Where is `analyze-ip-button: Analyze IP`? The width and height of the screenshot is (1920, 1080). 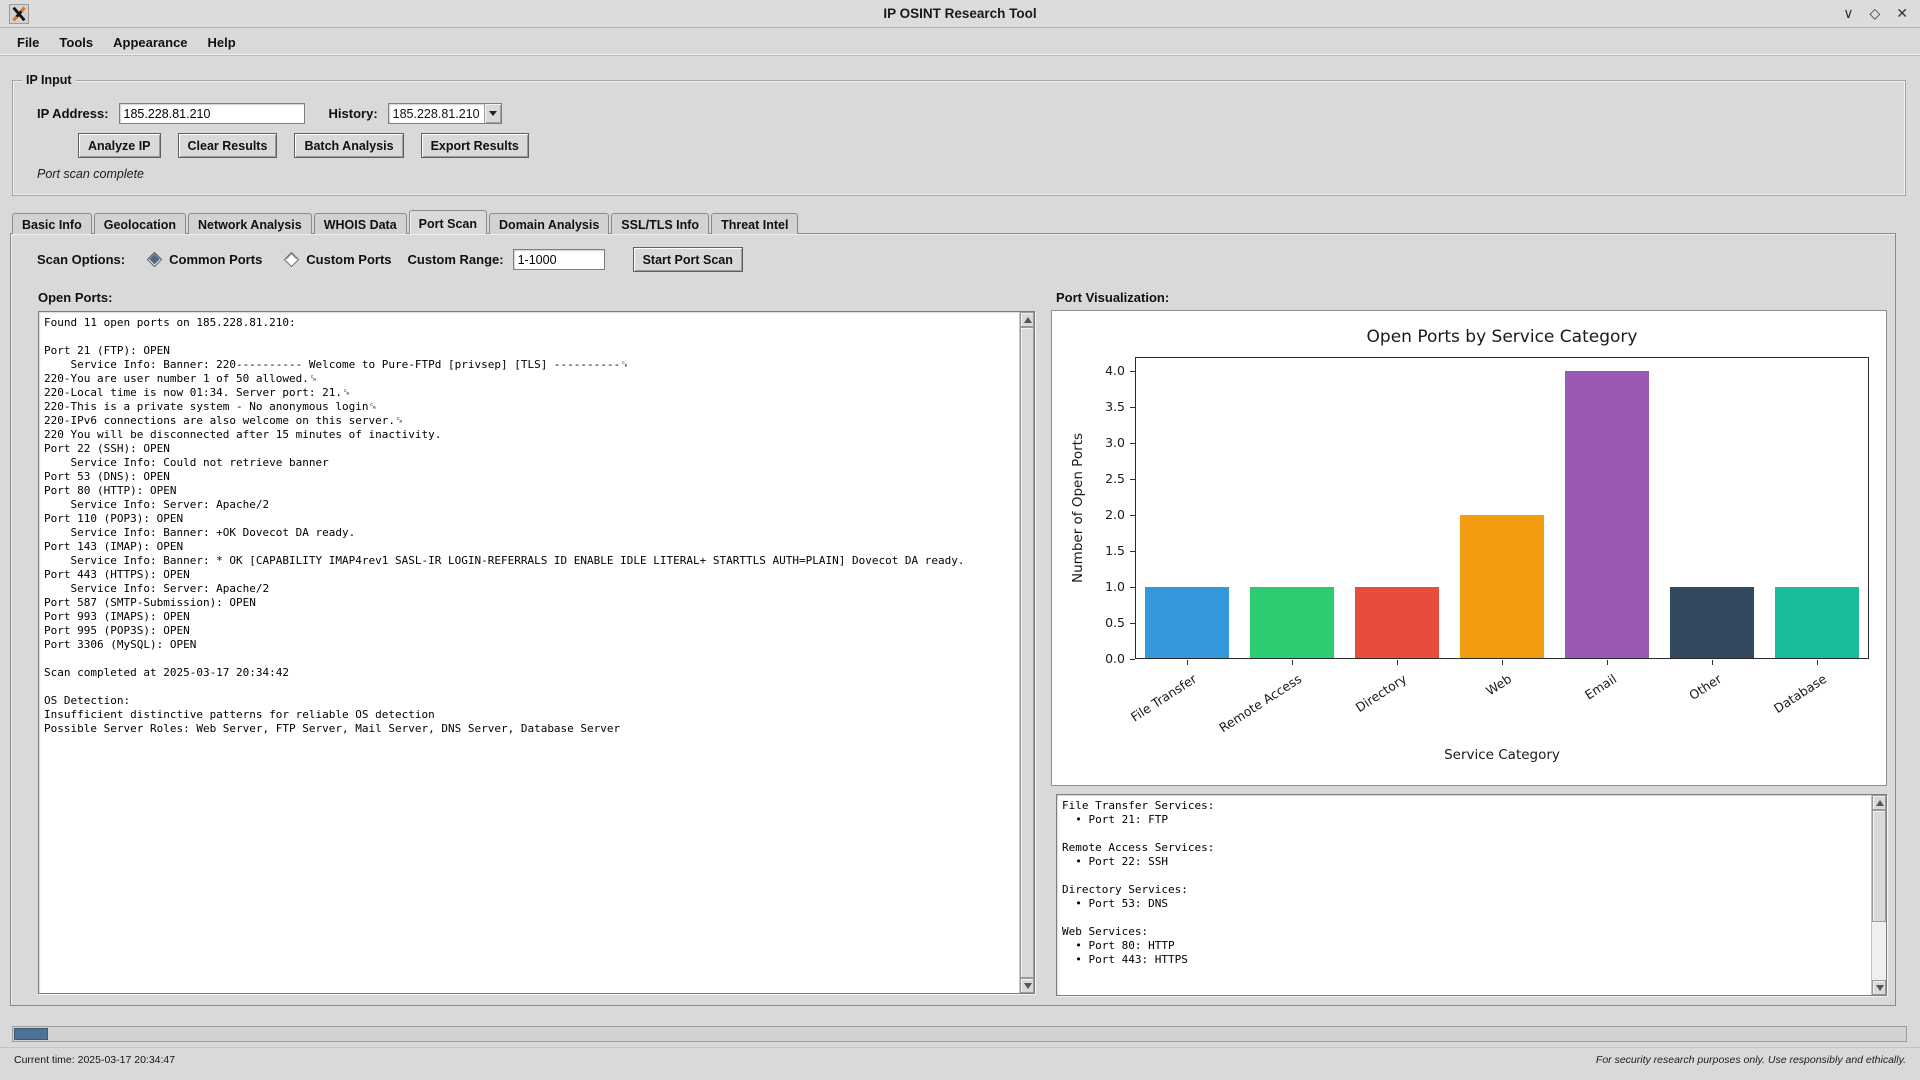 analyze-ip-button: Analyze IP is located at coordinates (119, 145).